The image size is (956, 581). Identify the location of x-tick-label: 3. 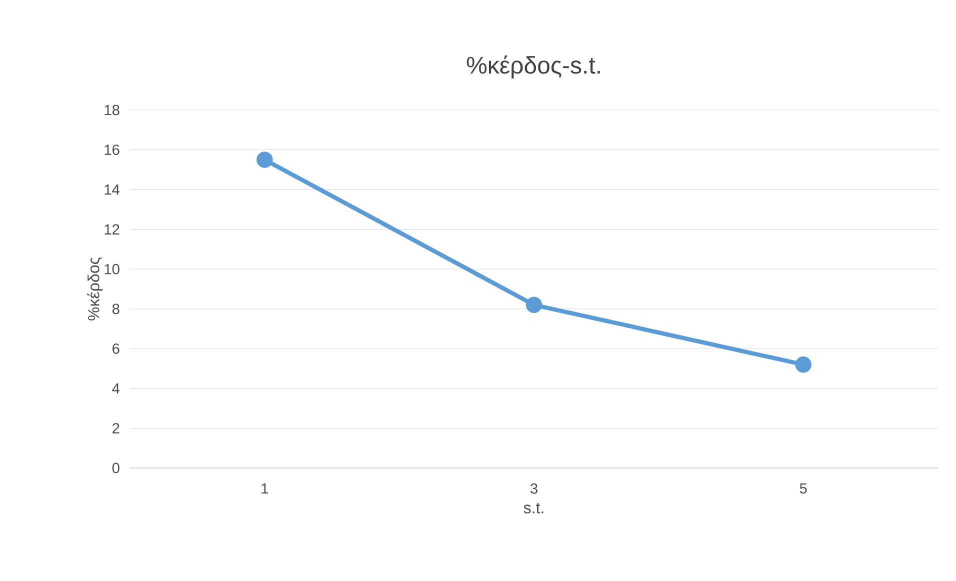
(534, 488).